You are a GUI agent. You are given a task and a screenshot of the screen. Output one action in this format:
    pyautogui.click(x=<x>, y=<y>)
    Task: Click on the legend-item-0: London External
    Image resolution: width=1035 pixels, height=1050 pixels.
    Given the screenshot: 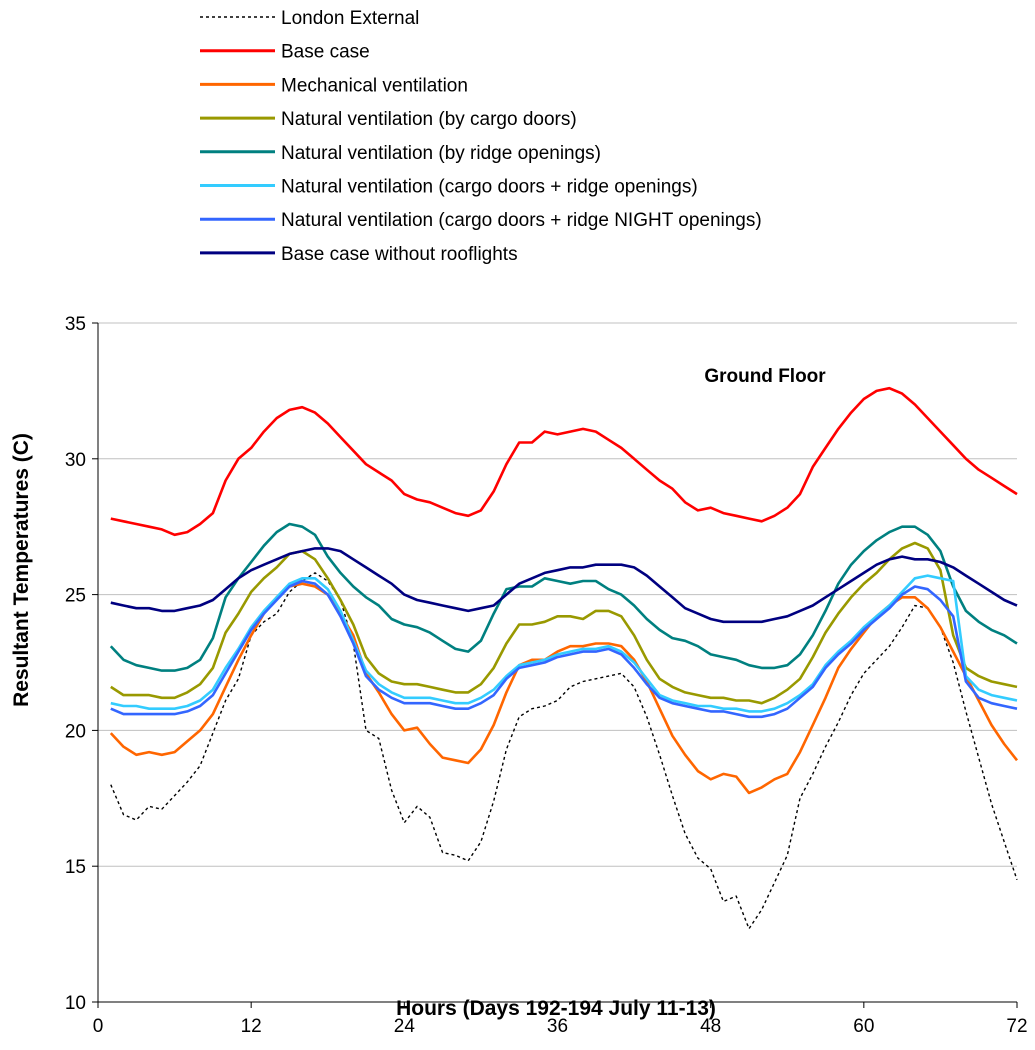 What is the action you would take?
    pyautogui.click(x=309, y=18)
    